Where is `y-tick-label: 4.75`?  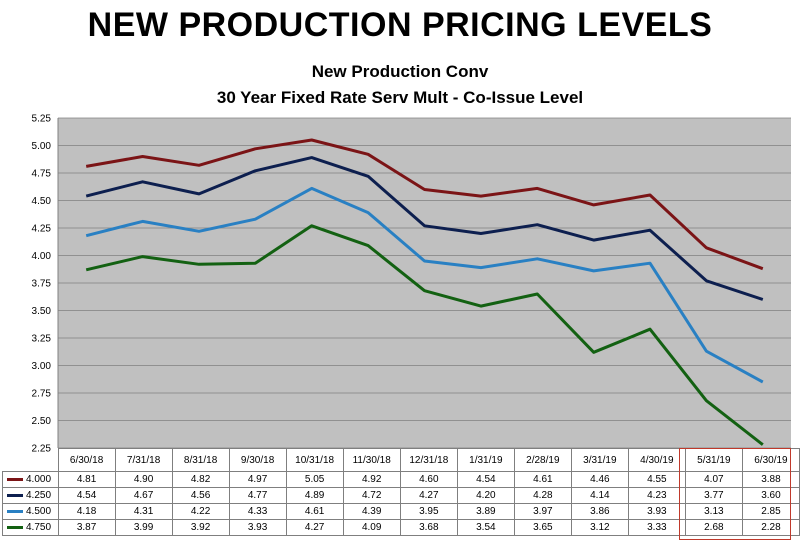
y-tick-label: 4.75 is located at coordinates (42, 174).